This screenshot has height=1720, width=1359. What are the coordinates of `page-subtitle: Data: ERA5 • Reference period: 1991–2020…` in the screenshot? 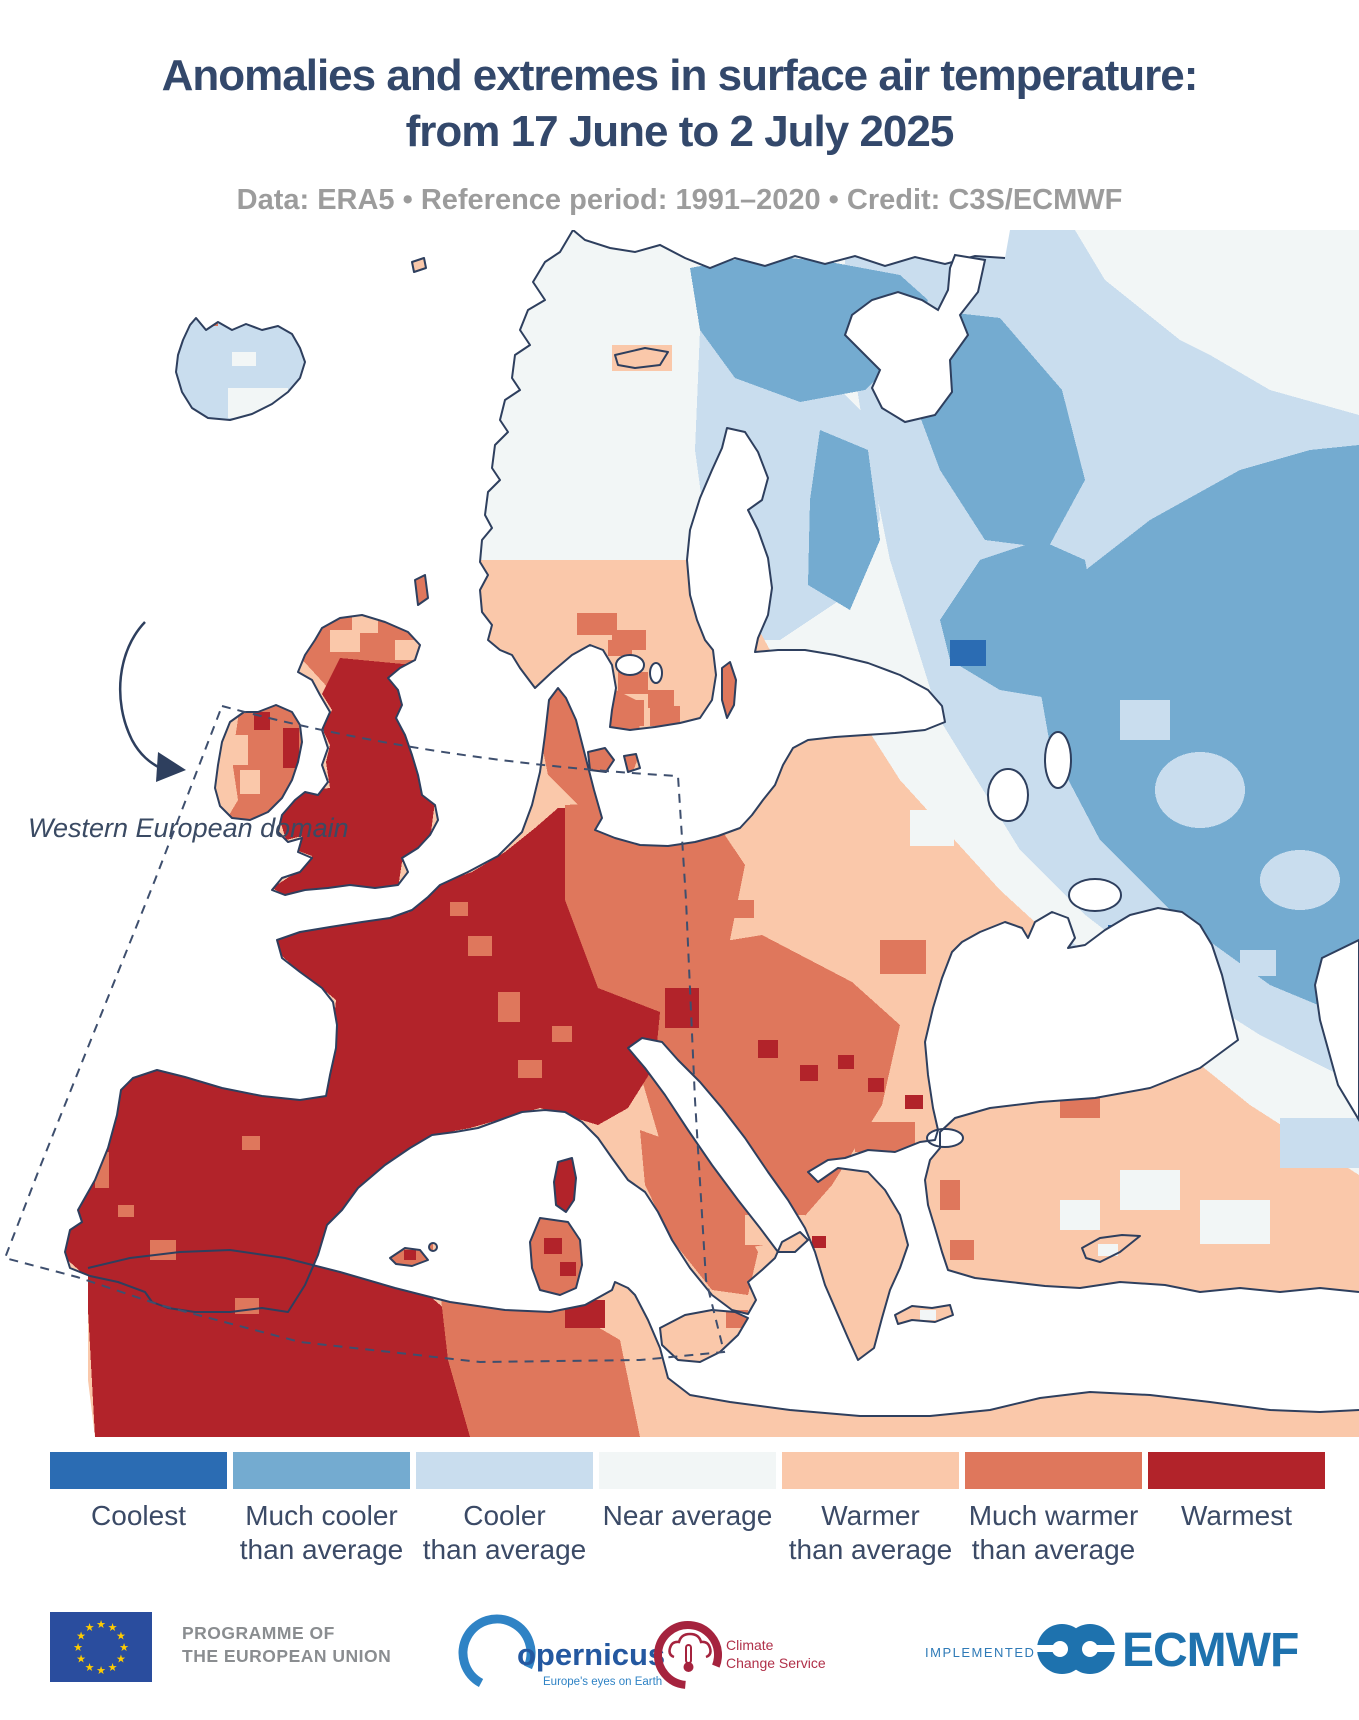 It's located at (679, 200).